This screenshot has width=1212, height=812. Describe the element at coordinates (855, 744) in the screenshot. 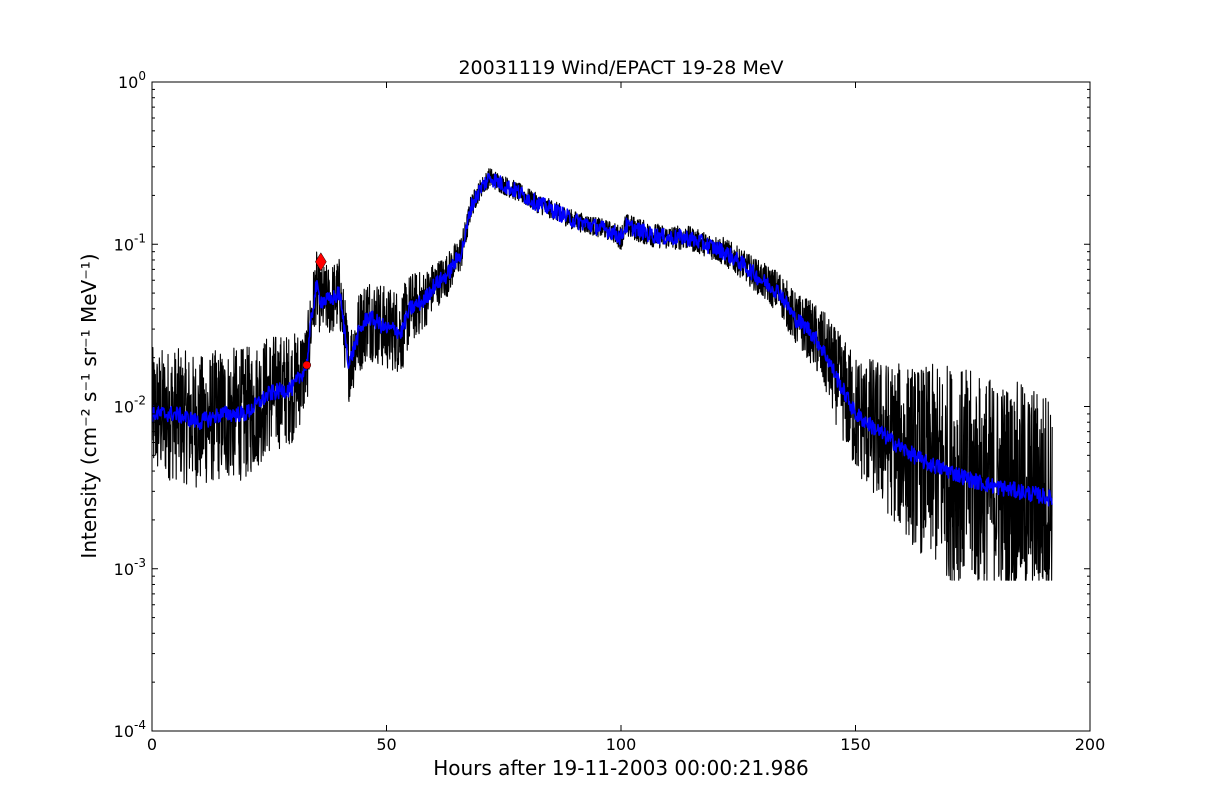

I see `x-tick-label: 150` at that location.